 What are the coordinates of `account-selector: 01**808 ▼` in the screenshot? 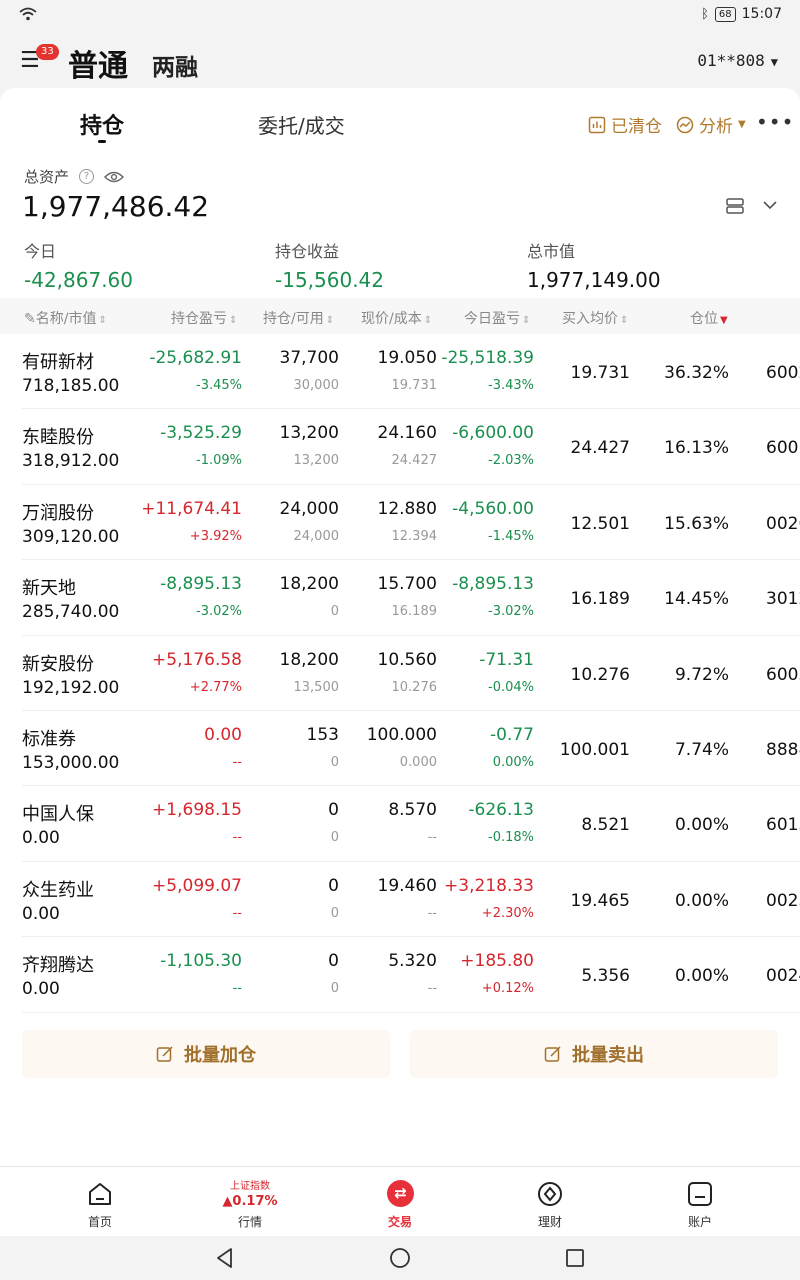 It's located at (737, 60).